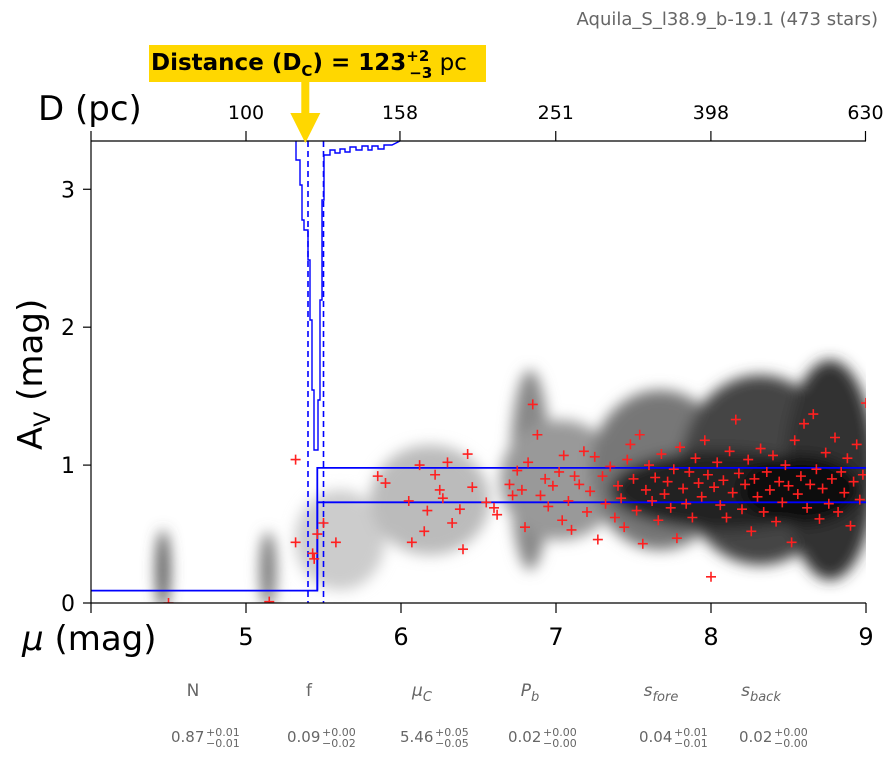 Image resolution: width=896 pixels, height=759 pixels. Describe the element at coordinates (556, 113) in the screenshot. I see `top-tick-label: 251` at that location.